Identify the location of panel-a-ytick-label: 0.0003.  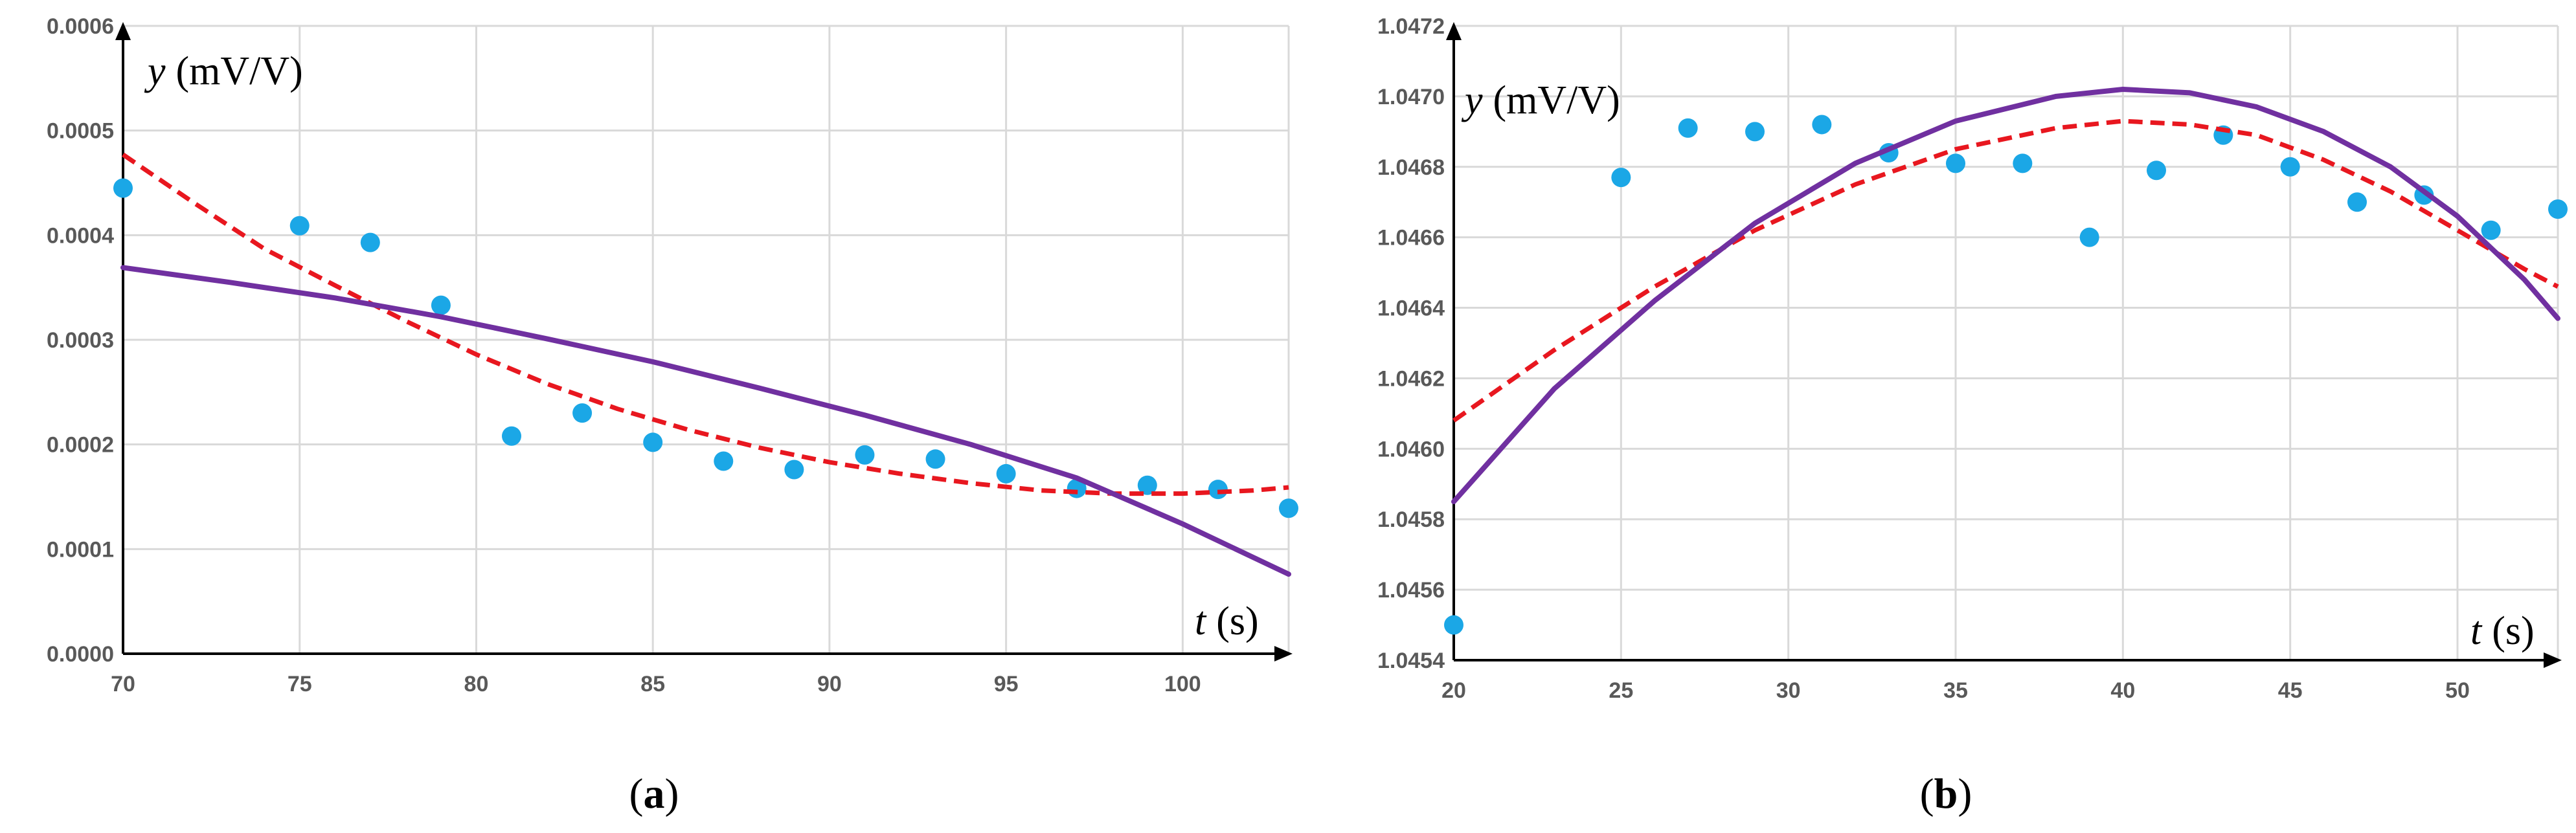
(80, 340).